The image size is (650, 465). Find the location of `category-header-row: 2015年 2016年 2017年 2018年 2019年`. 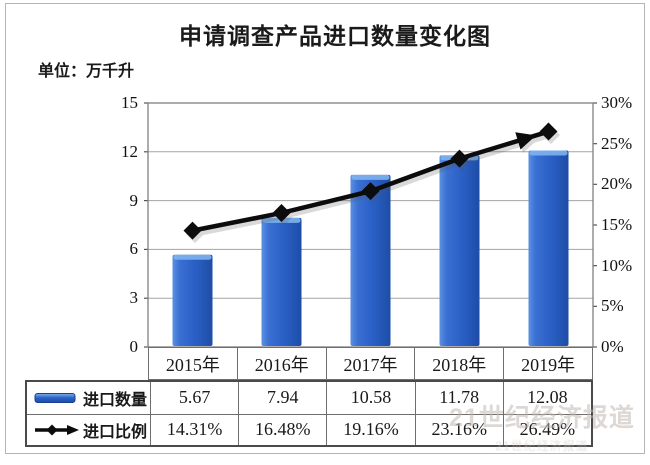

category-header-row: 2015年 2016年 2017年 2018年 2019年 is located at coordinates (370, 363).